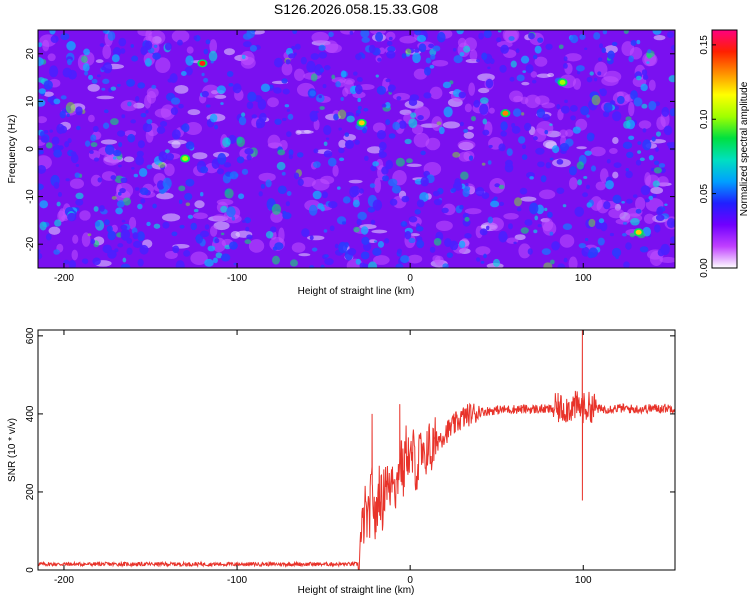  Describe the element at coordinates (704, 119) in the screenshot. I see `colorbar-tick-label: 0.10` at that location.